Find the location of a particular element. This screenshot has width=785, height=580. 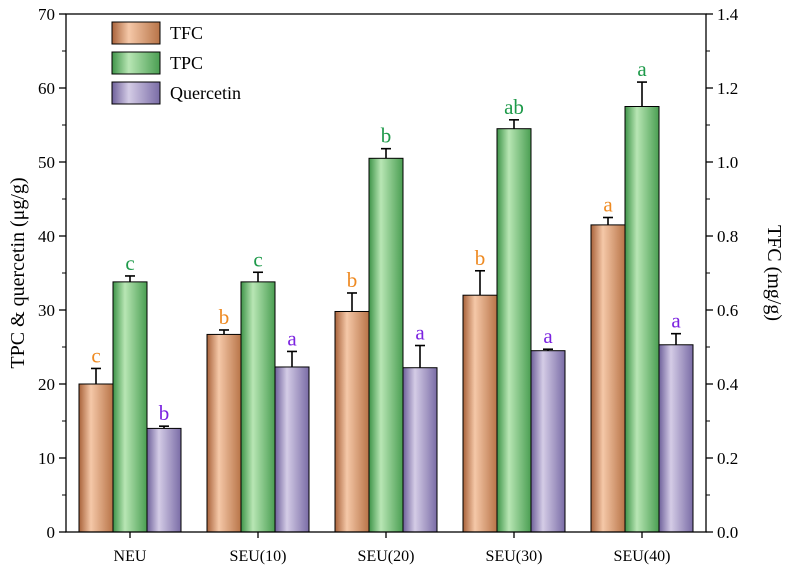

legend: TFC TPC Quercetin is located at coordinates (176, 63).